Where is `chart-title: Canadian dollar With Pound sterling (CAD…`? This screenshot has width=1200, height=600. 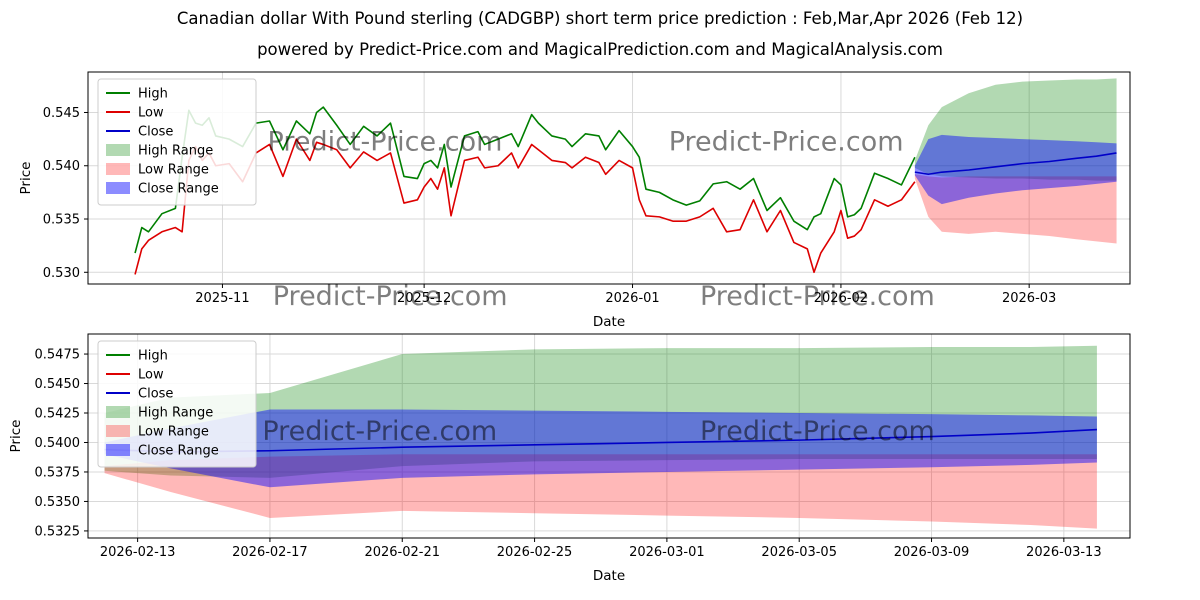 chart-title: Canadian dollar With Pound sterling (CAD… is located at coordinates (600, 18).